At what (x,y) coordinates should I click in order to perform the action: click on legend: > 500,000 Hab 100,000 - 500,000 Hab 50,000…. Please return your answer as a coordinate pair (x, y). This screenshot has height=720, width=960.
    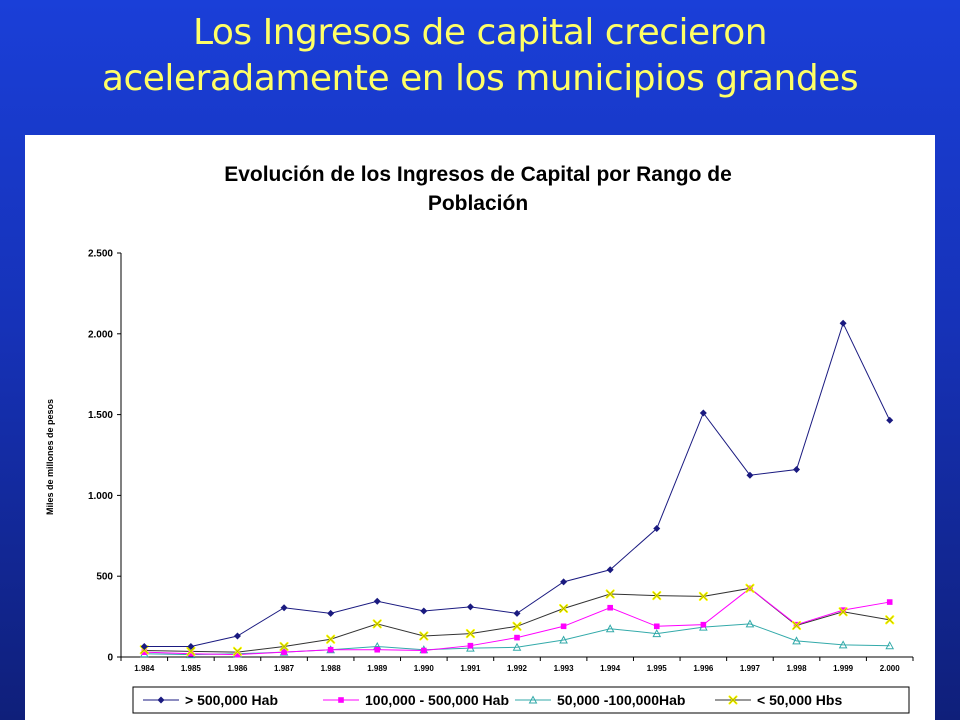
    Looking at the image, I should click on (521, 700).